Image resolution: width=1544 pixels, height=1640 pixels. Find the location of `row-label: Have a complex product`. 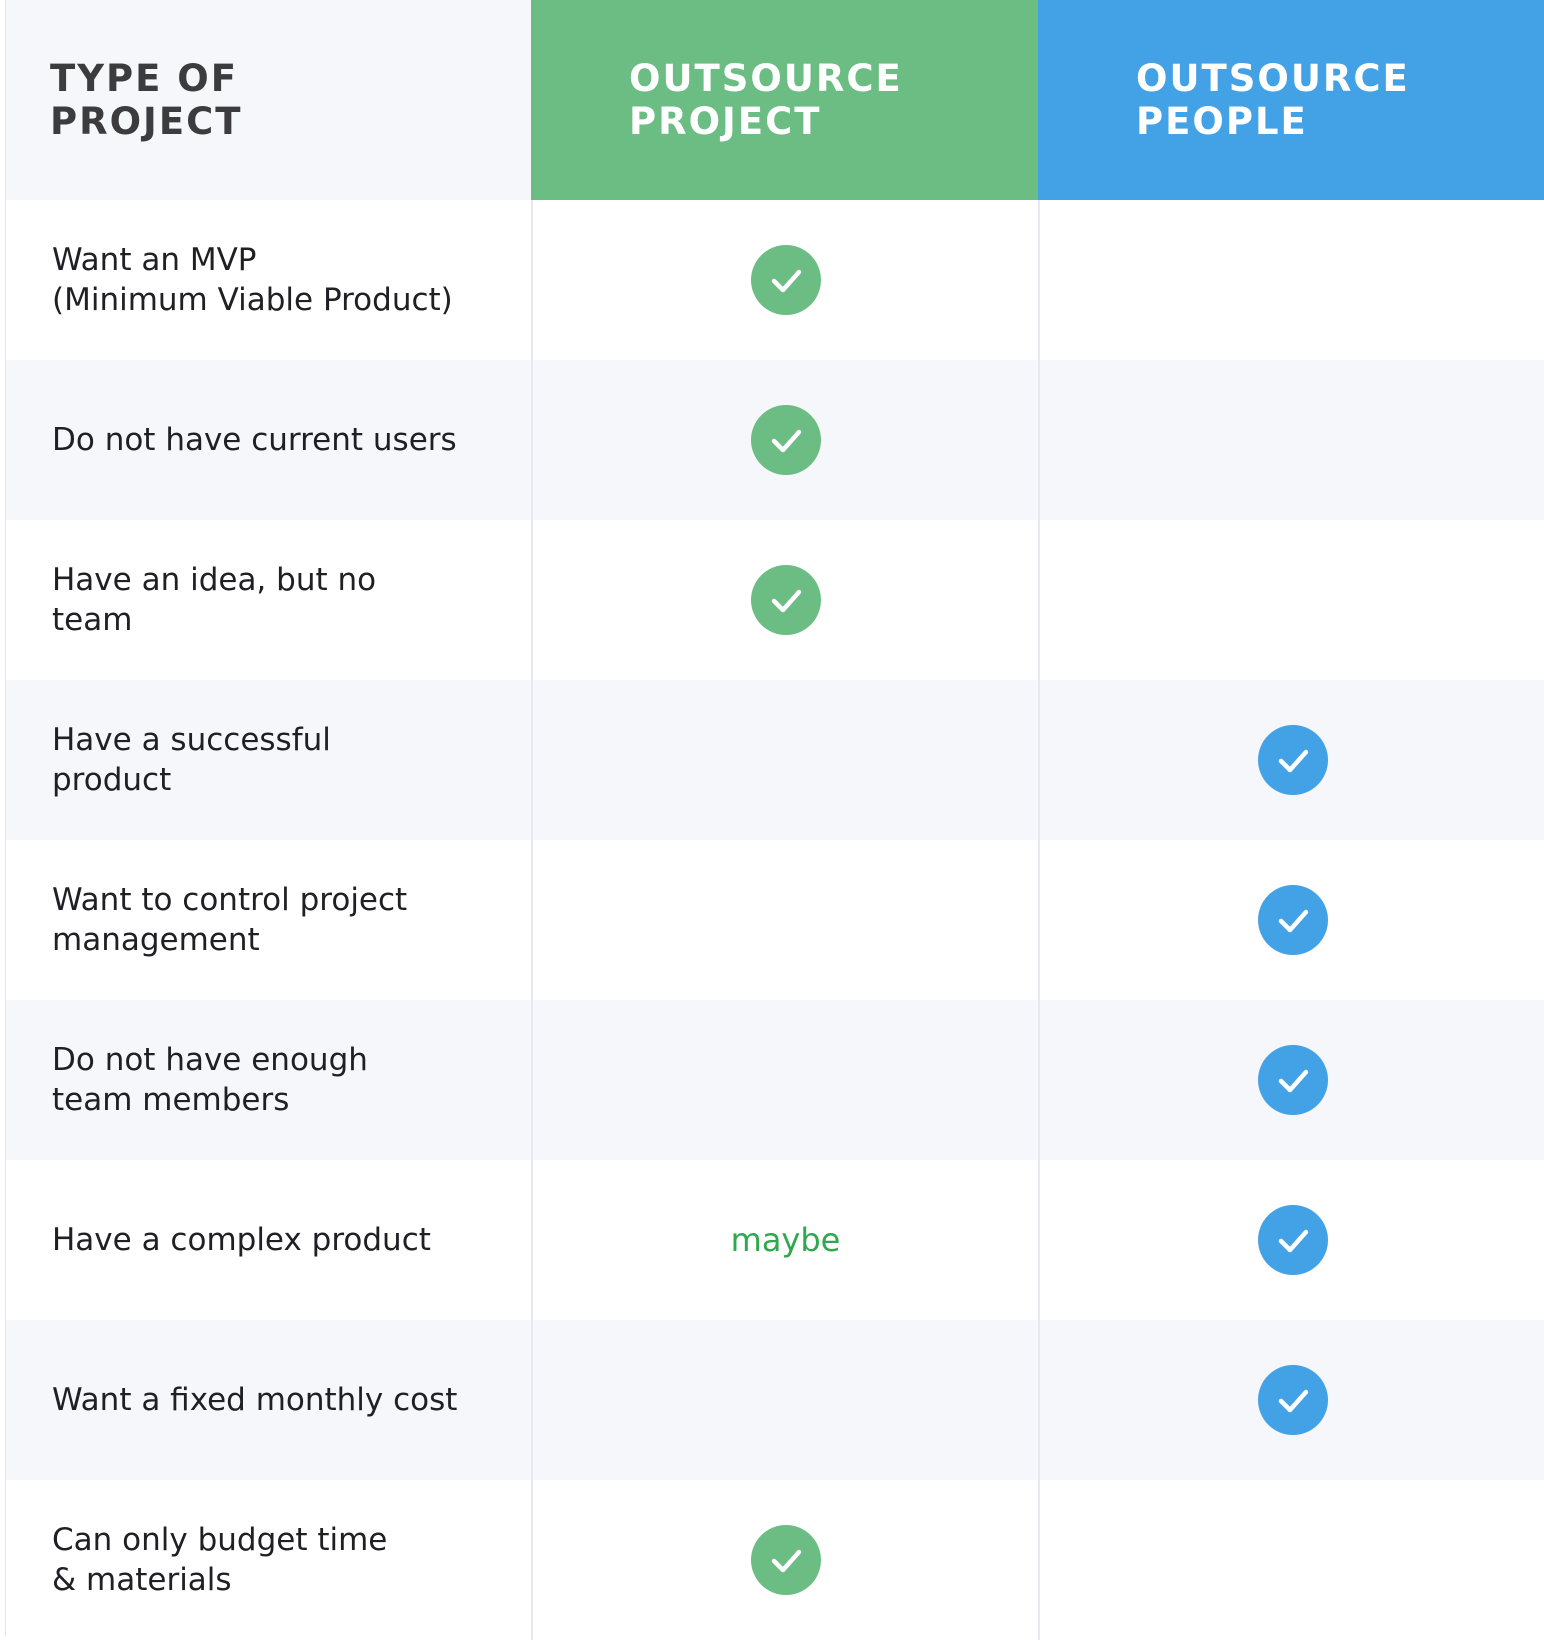

row-label: Have a complex product is located at coordinates (241, 1240).